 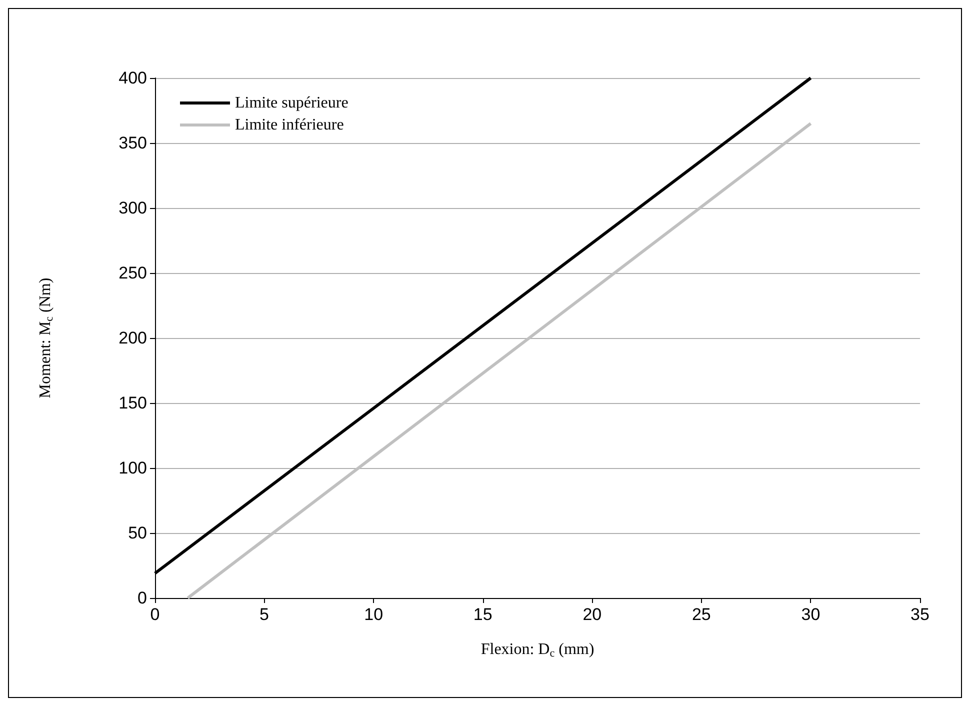 What do you see at coordinates (132, 468) in the screenshot?
I see `y-tick-label: 100` at bounding box center [132, 468].